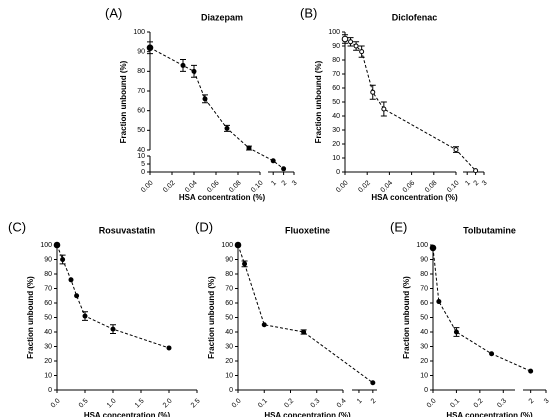 The width and height of the screenshot is (550, 417). What do you see at coordinates (360, 402) in the screenshot?
I see `x-tick-label: 1` at bounding box center [360, 402].